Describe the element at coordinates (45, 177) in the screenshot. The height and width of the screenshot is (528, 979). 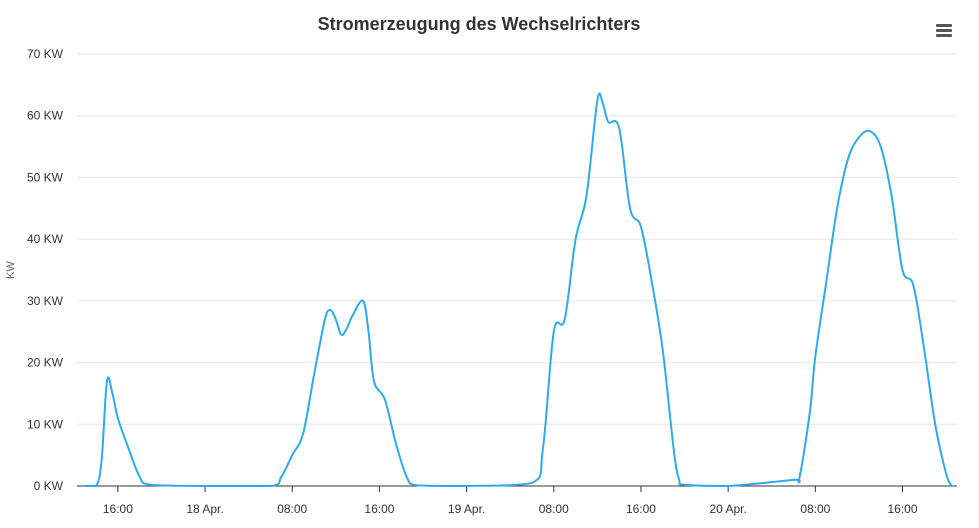
I see `y-tick-label: 50 KW` at that location.